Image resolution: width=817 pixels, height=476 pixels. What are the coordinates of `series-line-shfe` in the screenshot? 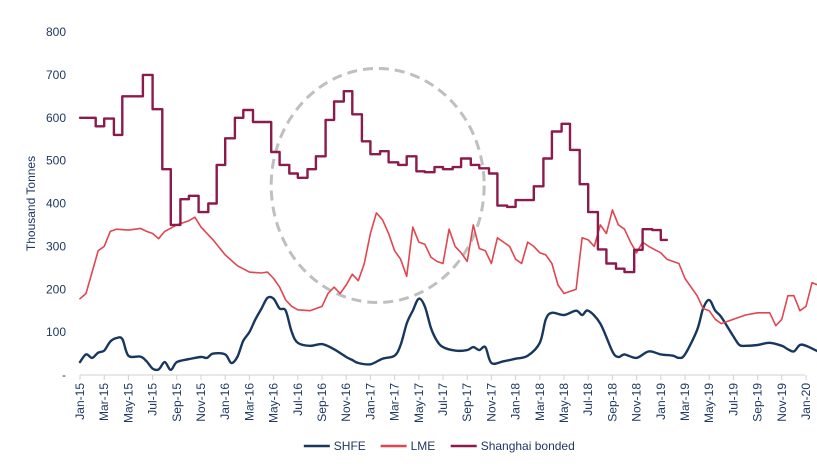 It's located at (447, 333).